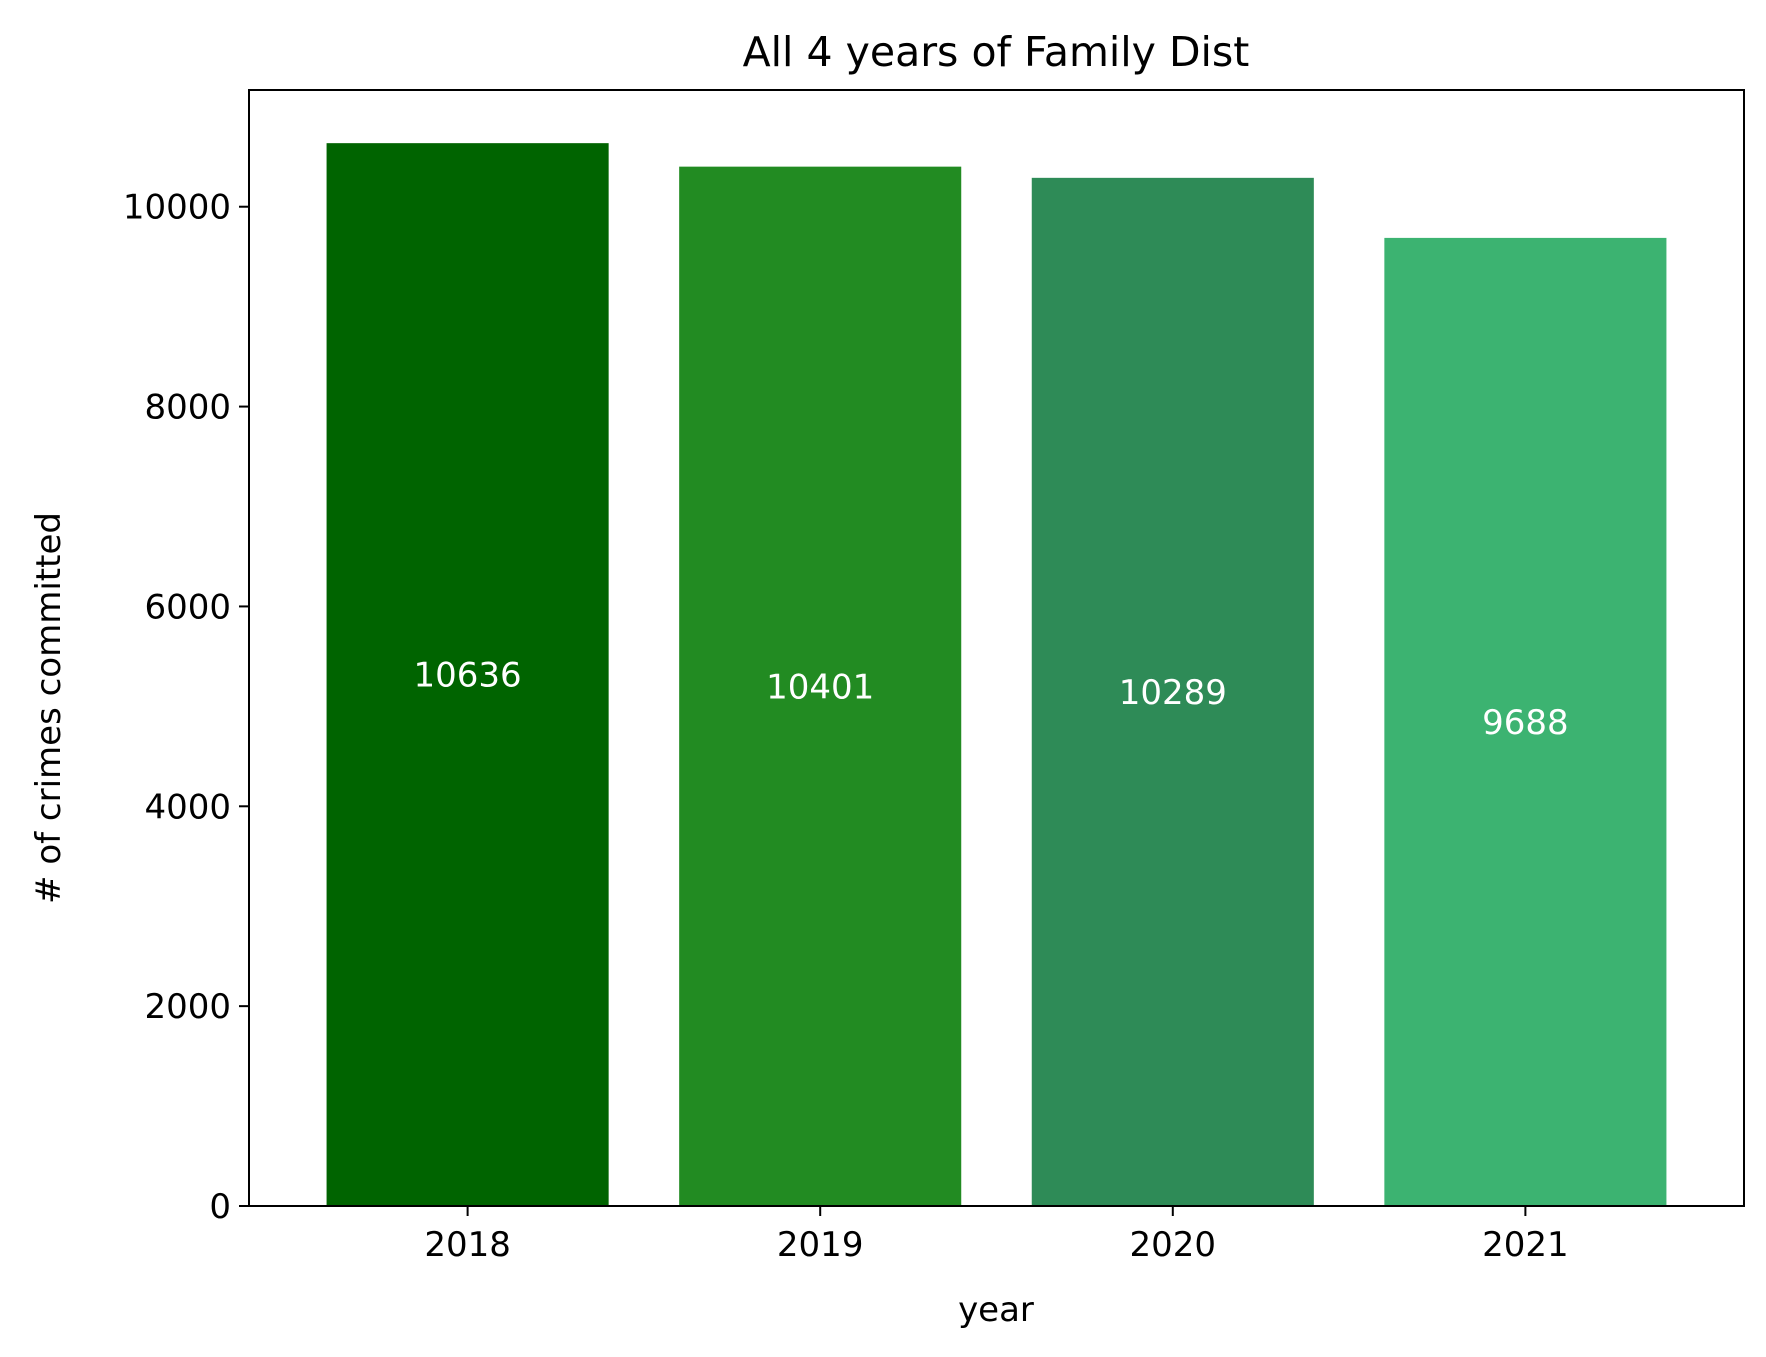 This screenshot has width=1766, height=1357. What do you see at coordinates (187, 408) in the screenshot?
I see `y-tick-label-8000: 8000` at bounding box center [187, 408].